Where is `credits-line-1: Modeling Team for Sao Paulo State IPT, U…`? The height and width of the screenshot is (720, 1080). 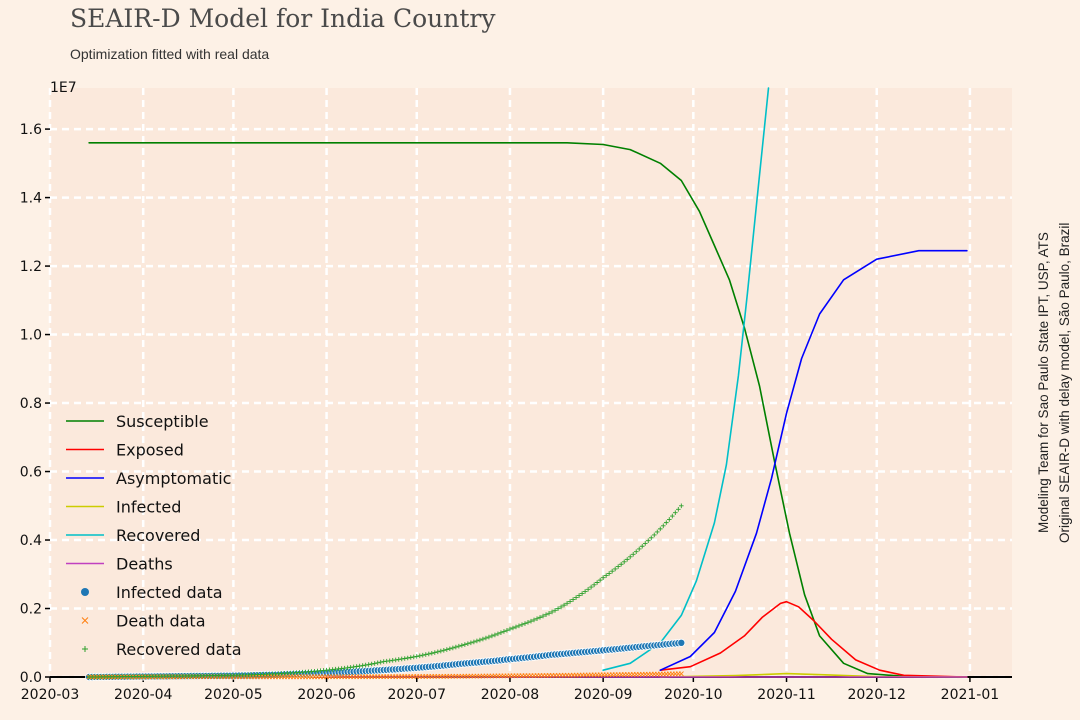 credits-line-1: Modeling Team for Sao Paulo State IPT, U… is located at coordinates (1043, 383).